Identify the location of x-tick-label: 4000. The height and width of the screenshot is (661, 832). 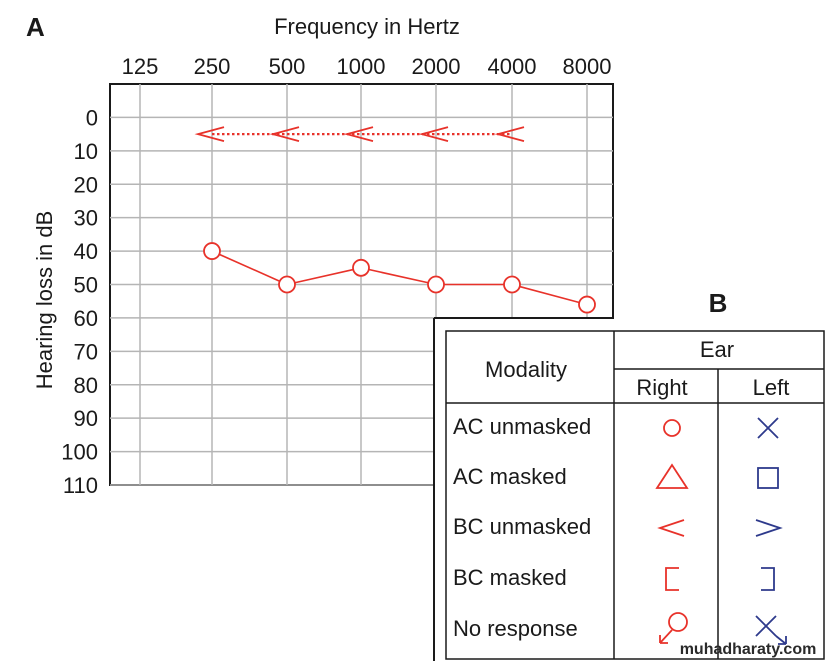
(512, 66).